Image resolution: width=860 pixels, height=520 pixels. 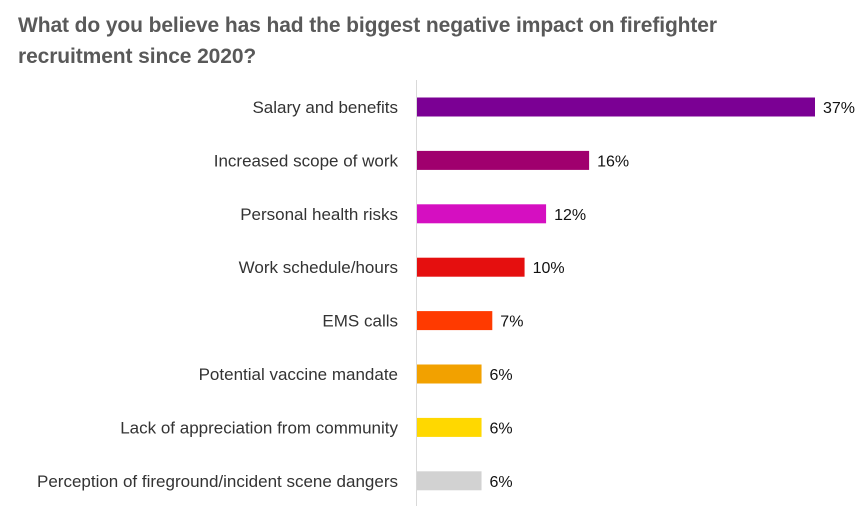 I want to click on category-label: Salary and benefits, so click(x=325, y=107).